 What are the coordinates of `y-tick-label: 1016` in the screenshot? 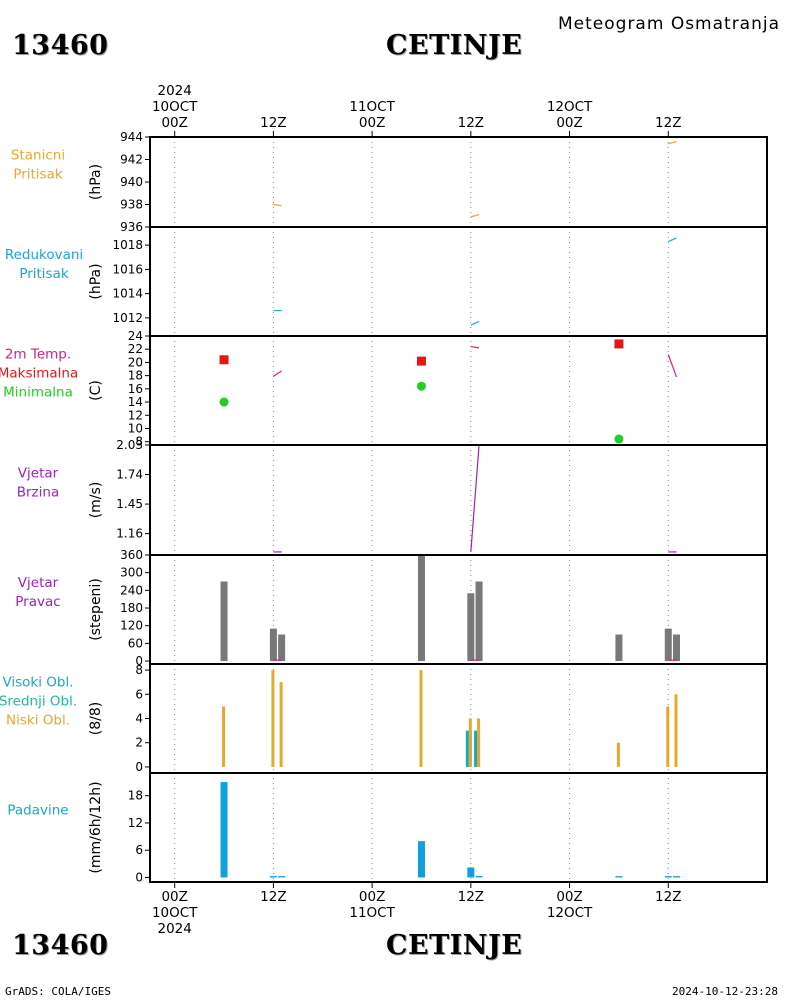 It's located at (127, 269).